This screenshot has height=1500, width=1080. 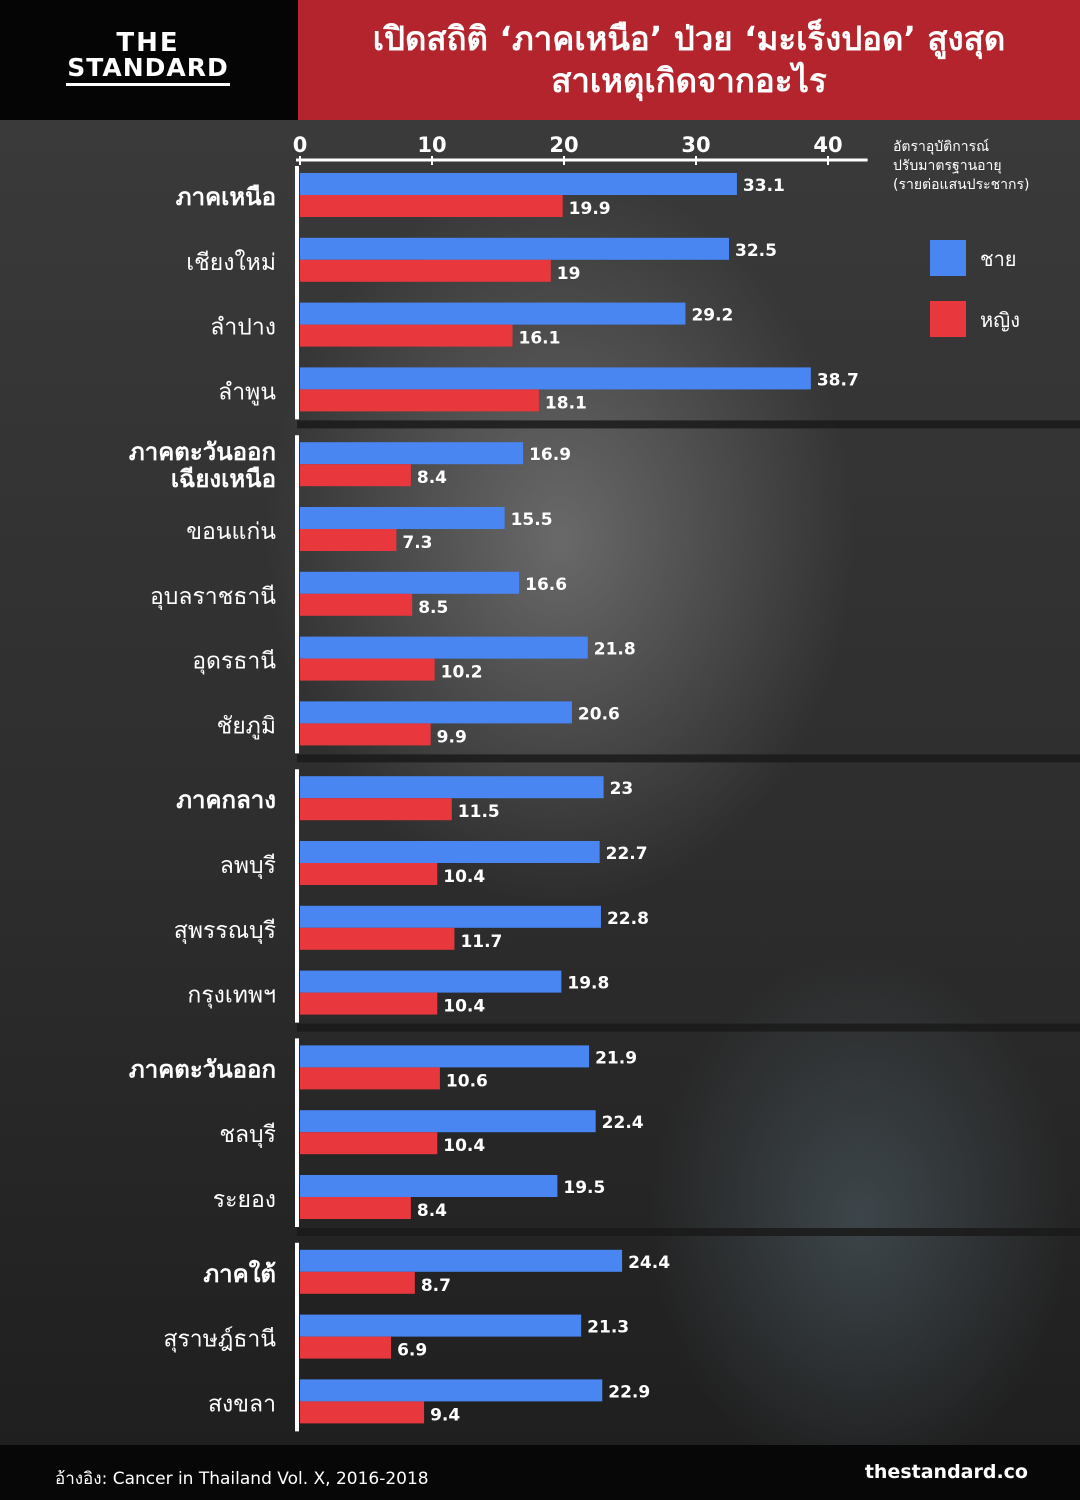 What do you see at coordinates (623, 1123) in the screenshot?
I see `value-label-male: 22.4` at bounding box center [623, 1123].